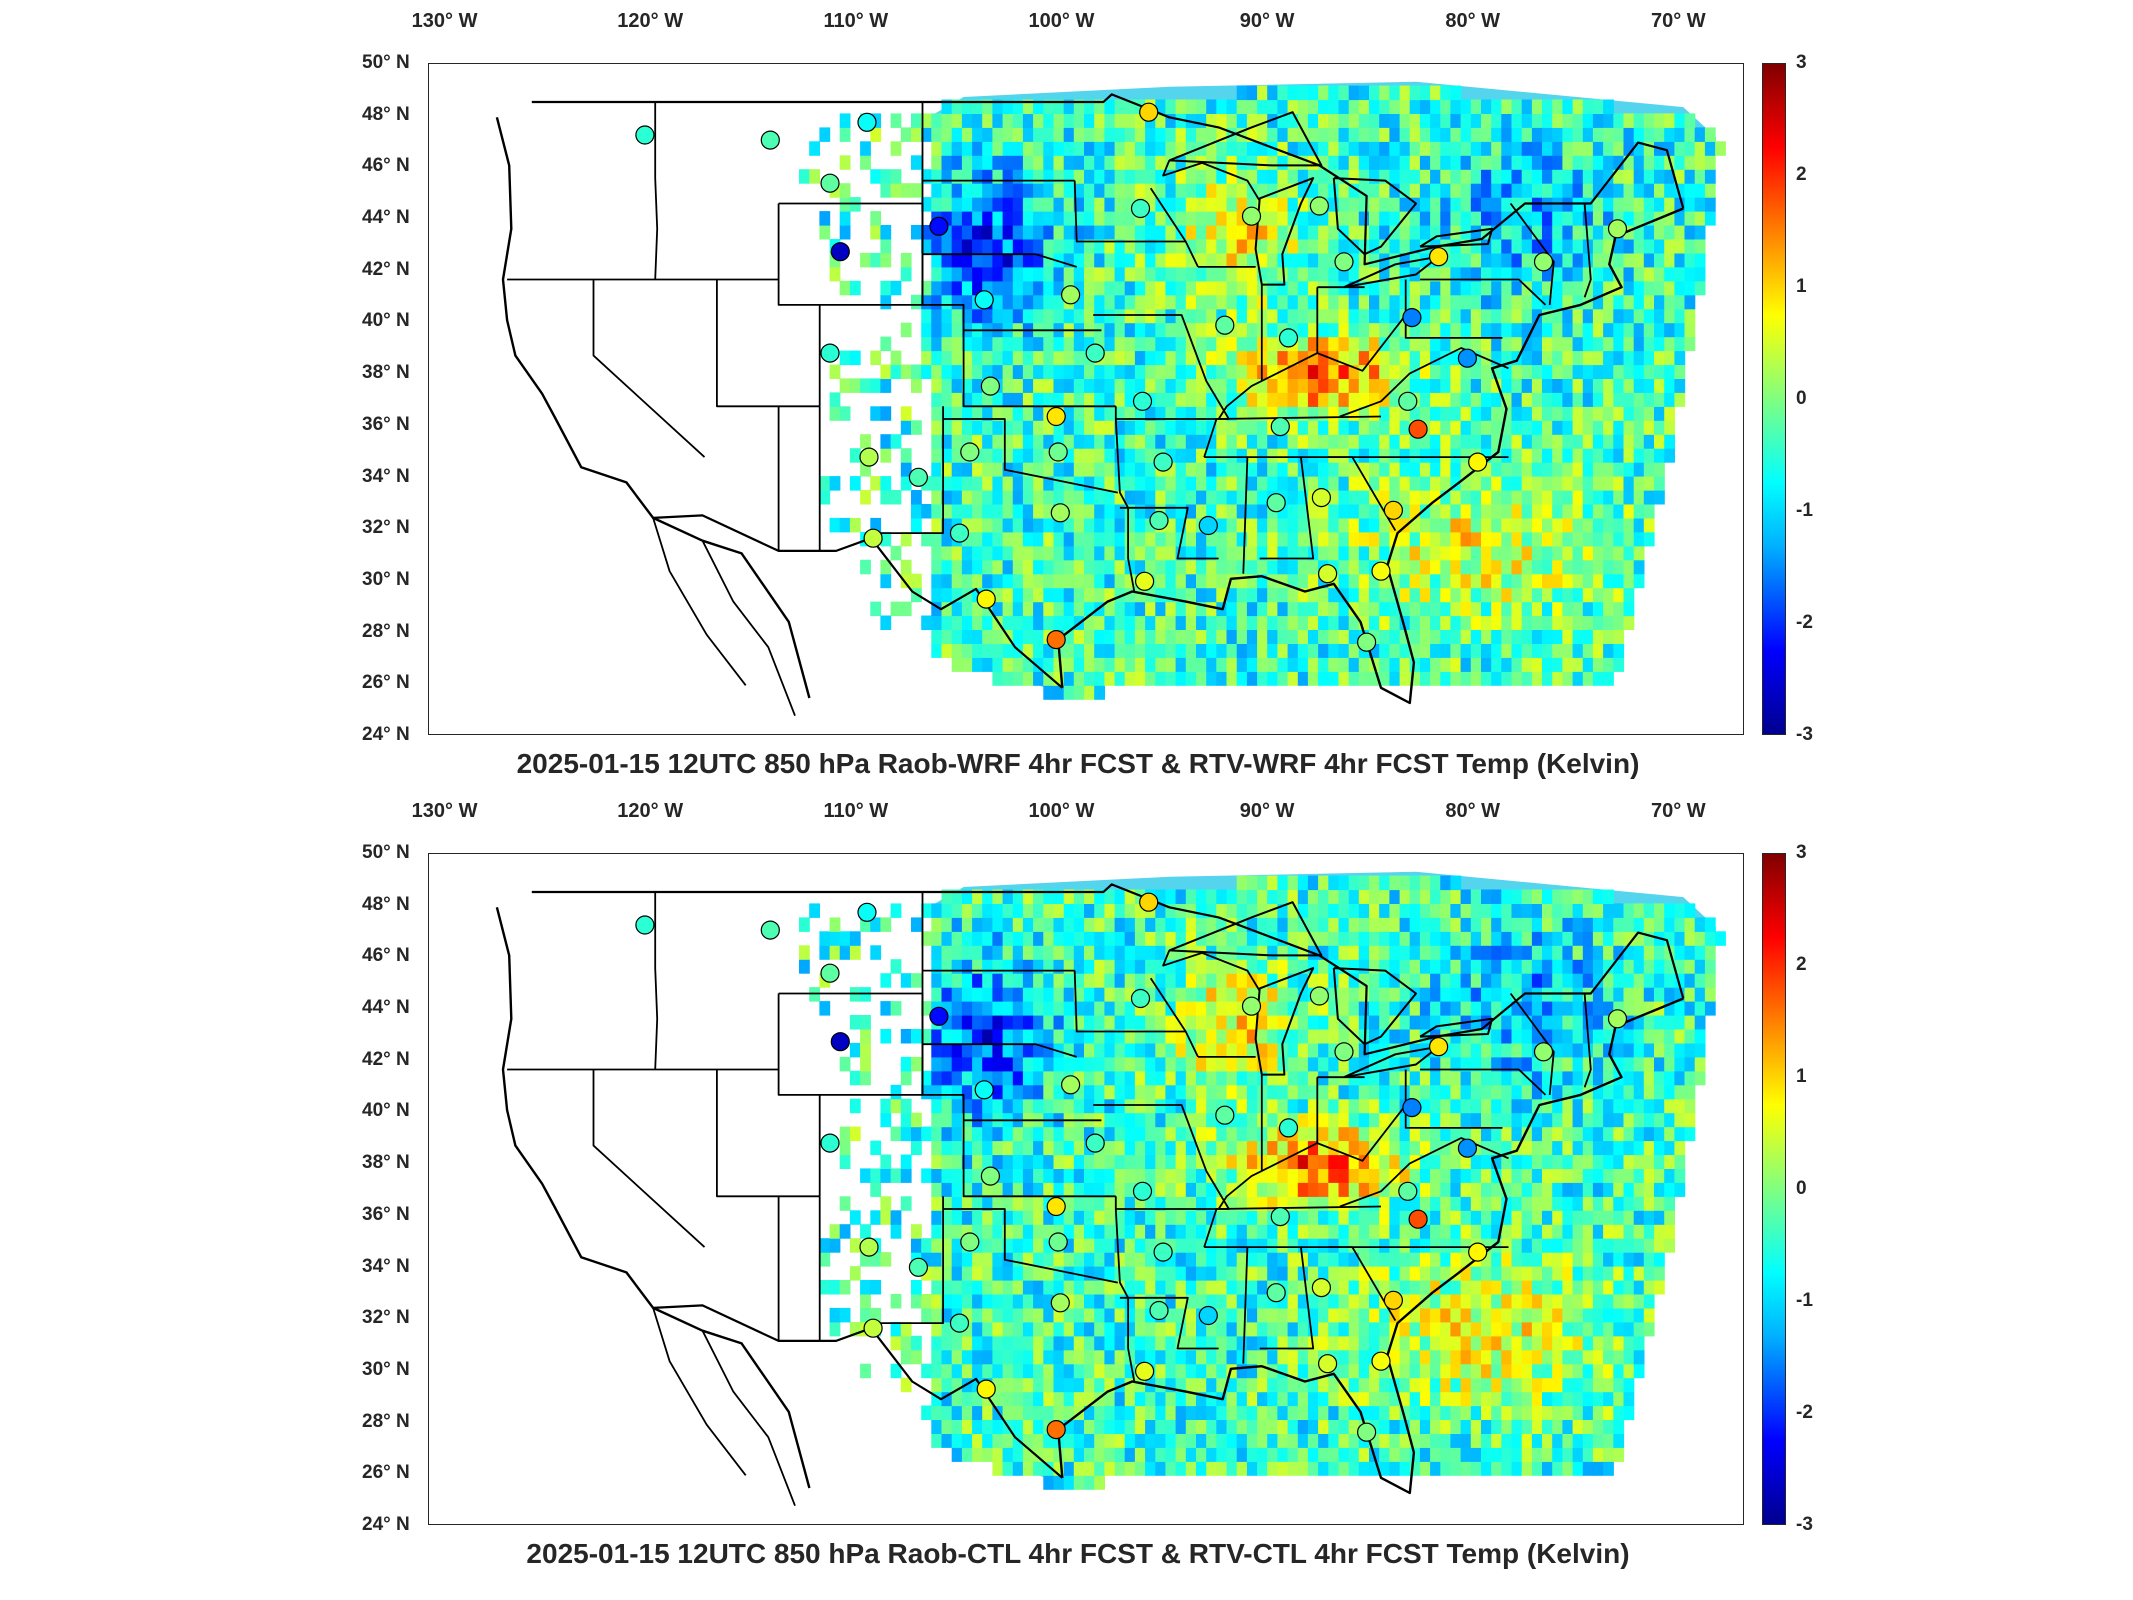  Describe the element at coordinates (1801, 286) in the screenshot. I see `colorbar-tick-label: 1` at that location.